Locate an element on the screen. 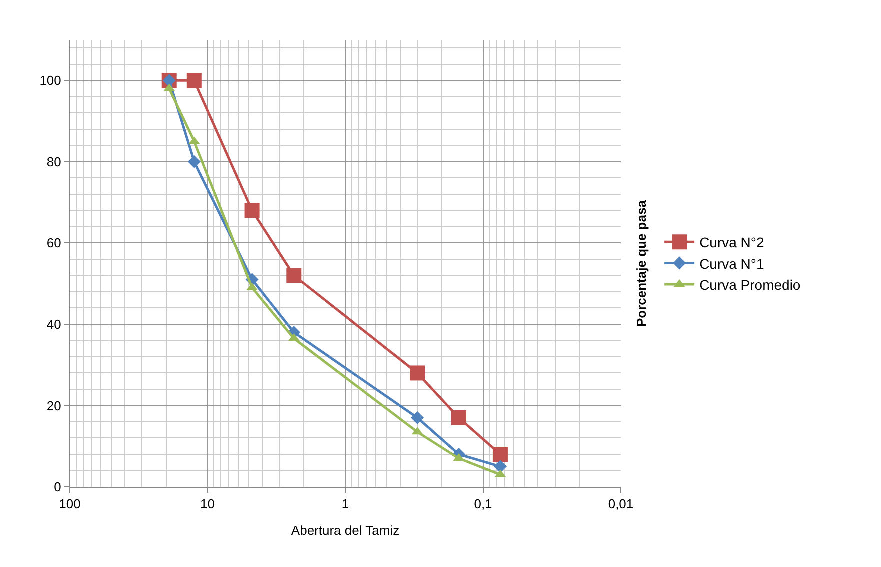  x-tick-label: 10 is located at coordinates (207, 504).